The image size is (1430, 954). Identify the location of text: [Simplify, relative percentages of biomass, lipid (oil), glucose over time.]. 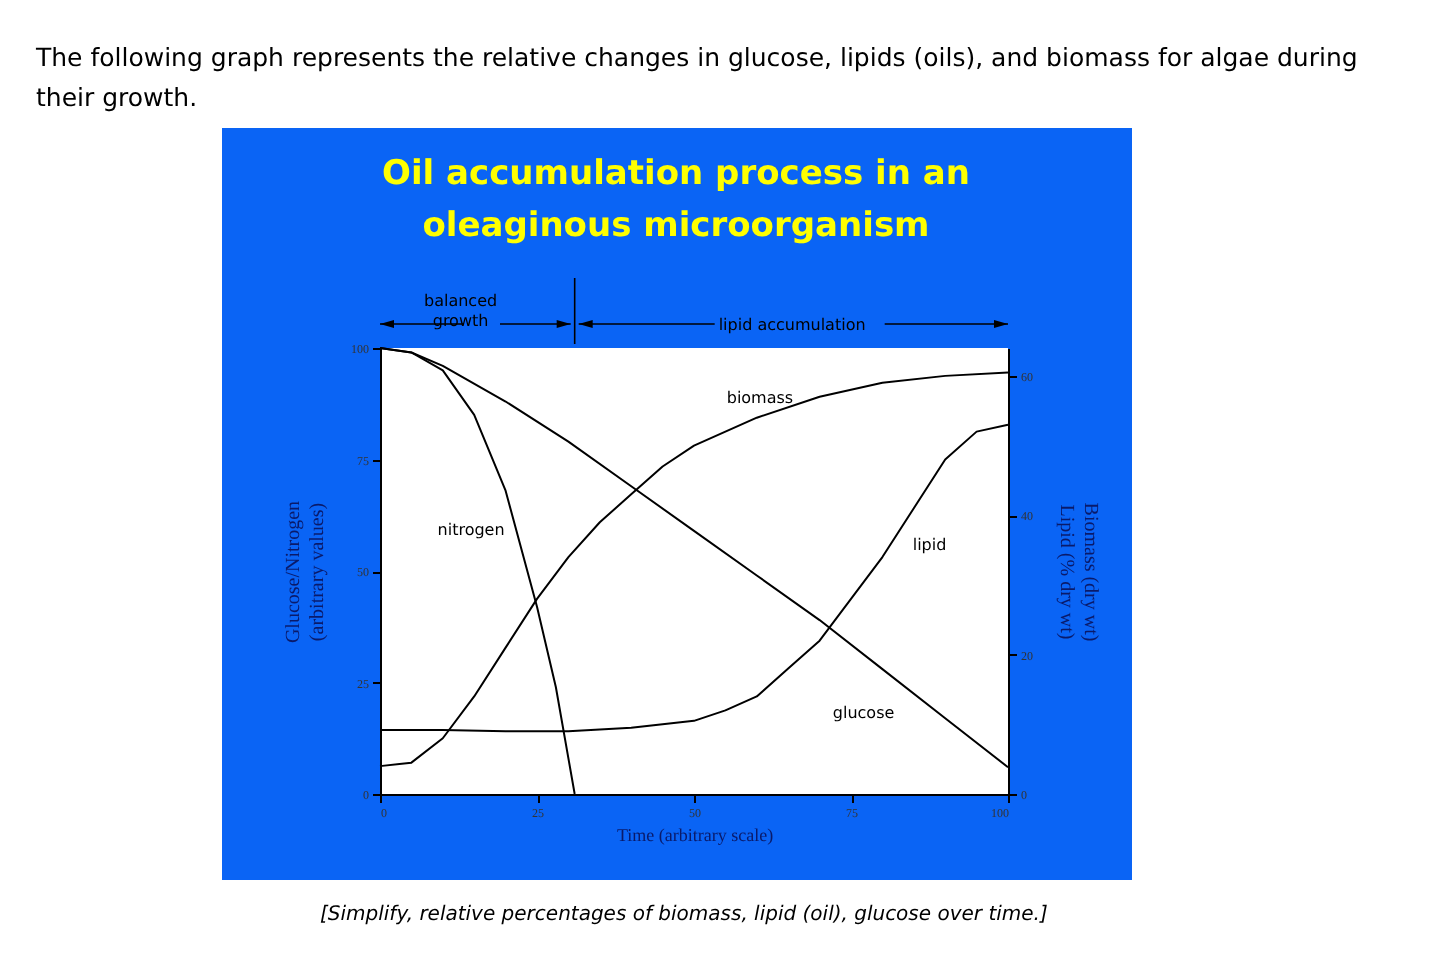
(684, 915).